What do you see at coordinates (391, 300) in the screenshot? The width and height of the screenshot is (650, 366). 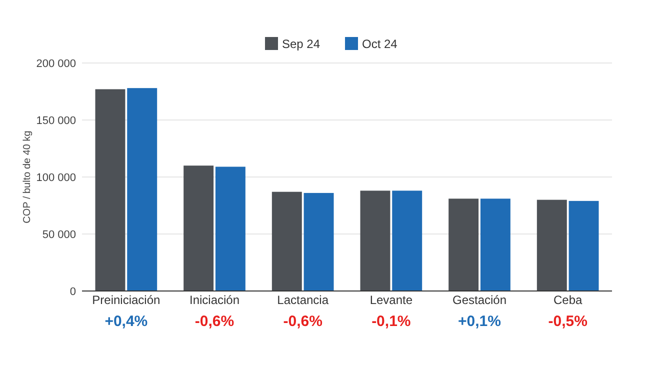 I see `x-tick-label: Levante` at bounding box center [391, 300].